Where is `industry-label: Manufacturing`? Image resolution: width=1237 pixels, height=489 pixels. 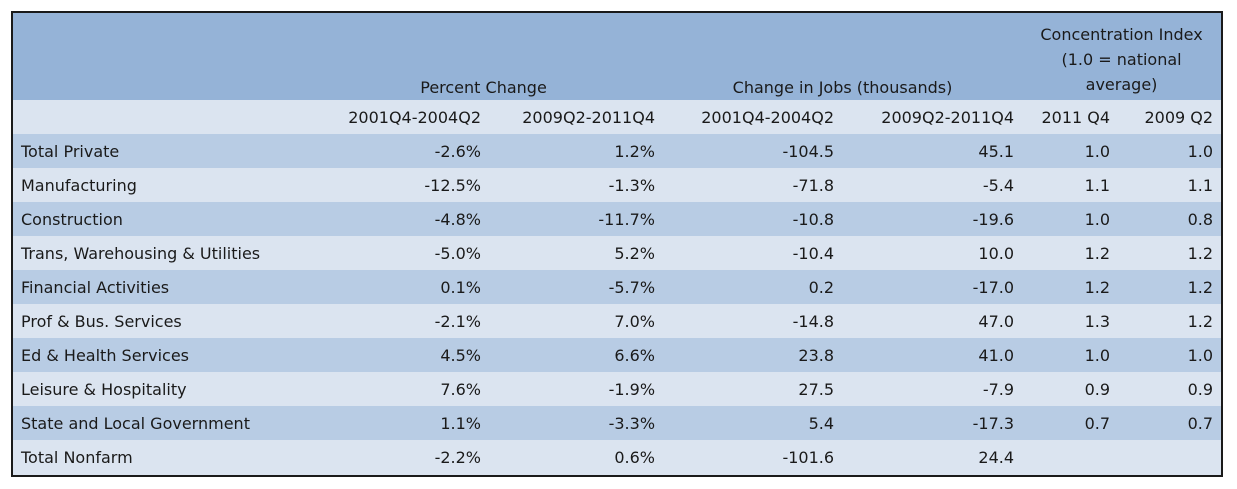 industry-label: Manufacturing is located at coordinates (158, 185).